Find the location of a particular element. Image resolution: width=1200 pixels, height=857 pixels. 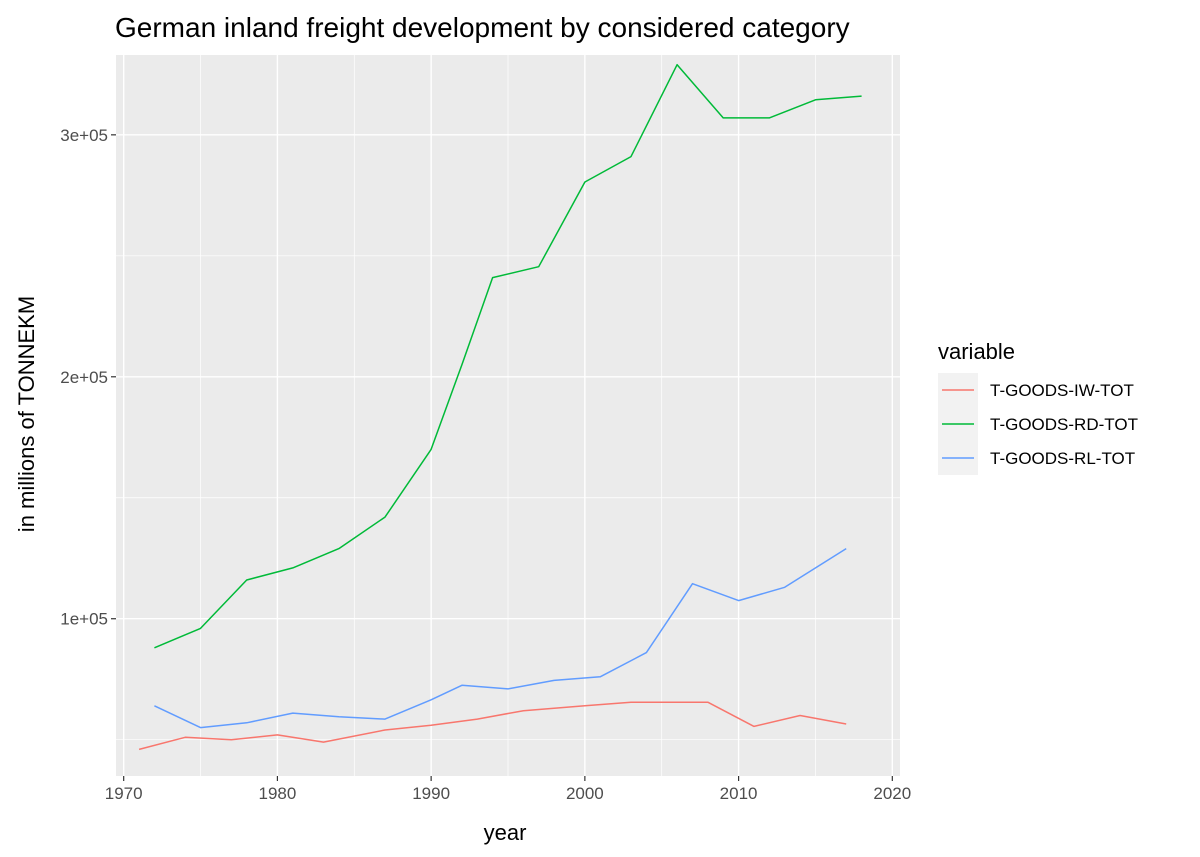

x-axis-title: year is located at coordinates (505, 832).